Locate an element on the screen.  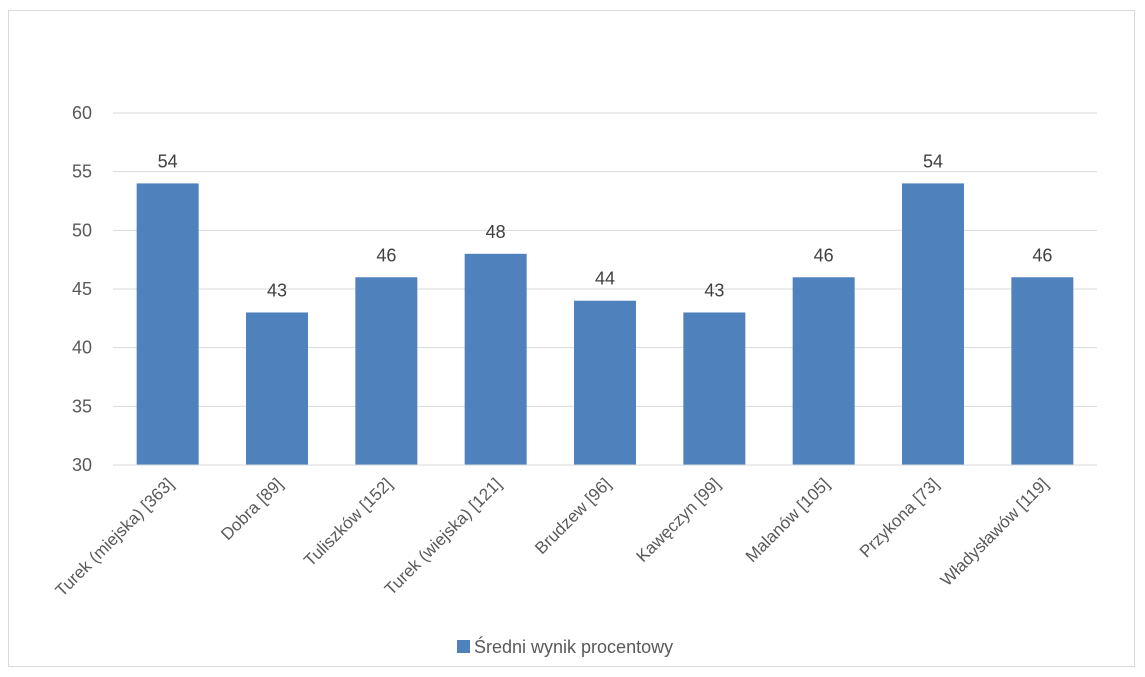
x-tick-label: Brudzew [96] is located at coordinates (573, 516).